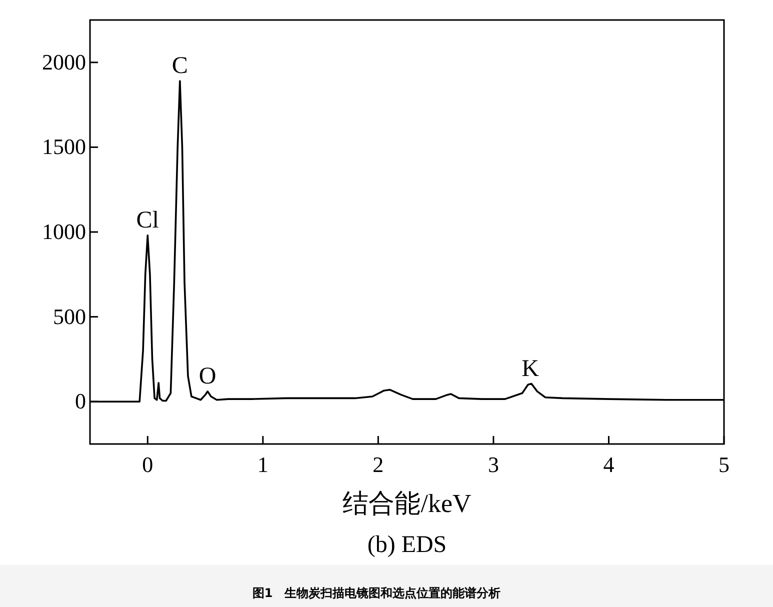  I want to click on y-tick-label: 500, so click(69, 316).